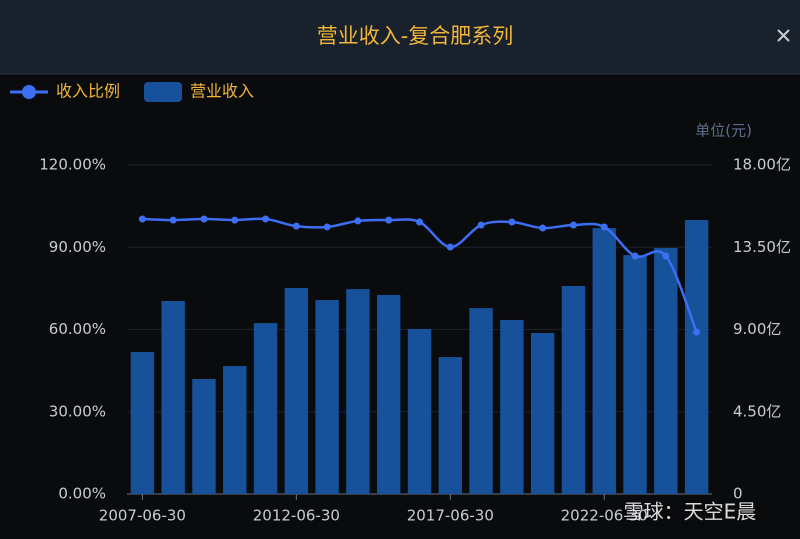 The height and width of the screenshot is (539, 800). Describe the element at coordinates (757, 411) in the screenshot. I see `y2-tick-label: 4.50亿` at that location.